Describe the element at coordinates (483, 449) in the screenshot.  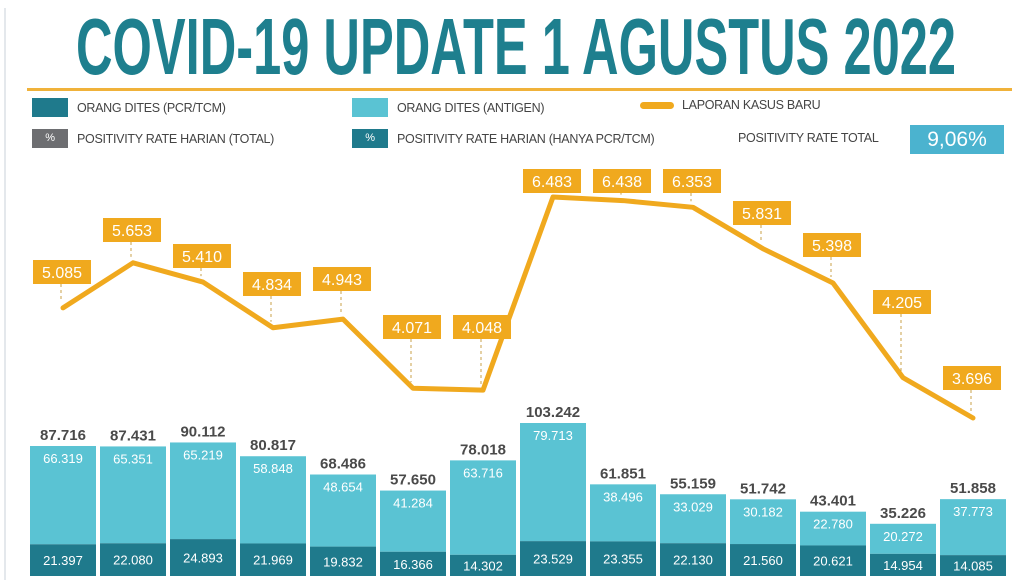
I see `bar-total-label: 78.018` at that location.